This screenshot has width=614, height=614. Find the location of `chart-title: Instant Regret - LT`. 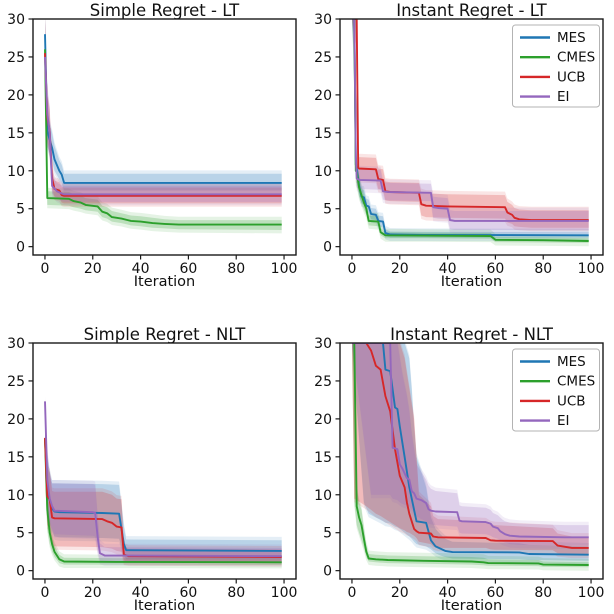

chart-title: Instant Regret - LT is located at coordinates (471, 10).